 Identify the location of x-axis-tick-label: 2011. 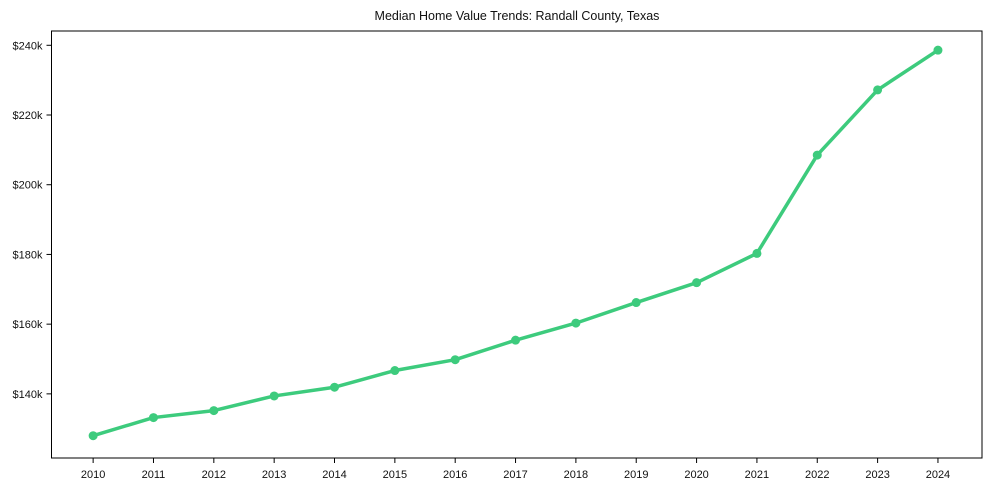
(154, 475).